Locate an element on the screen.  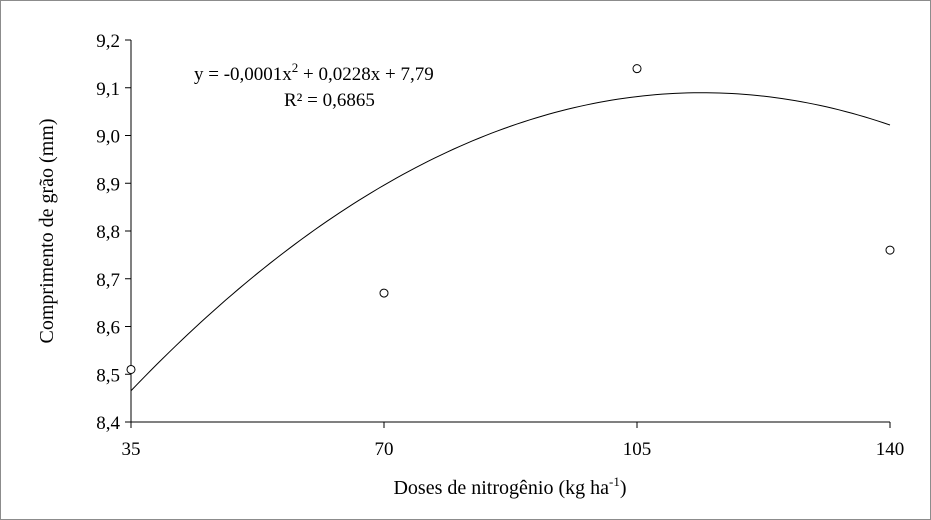
x-ticks: 35 70 105 140 is located at coordinates (513, 441).